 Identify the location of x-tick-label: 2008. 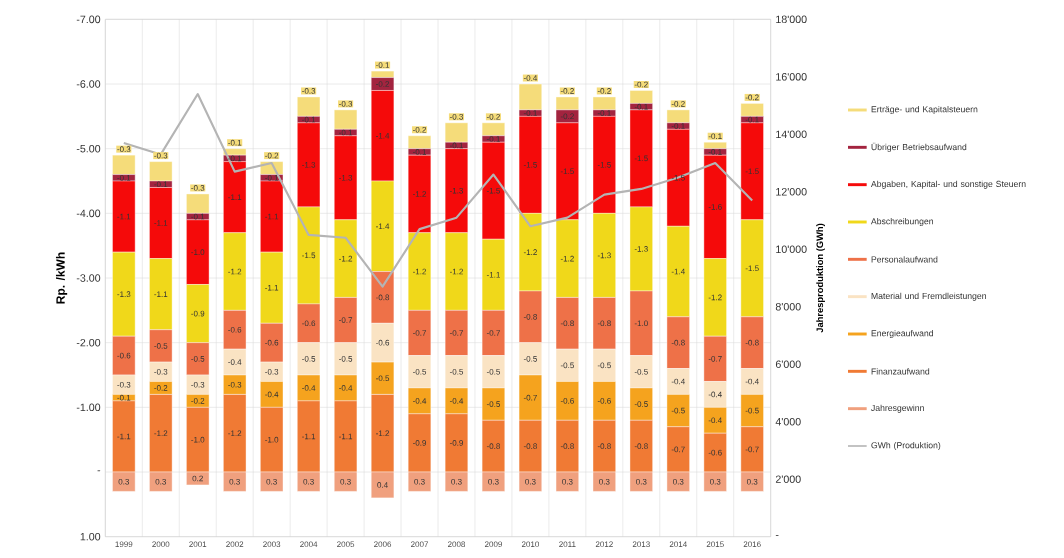
(456, 544).